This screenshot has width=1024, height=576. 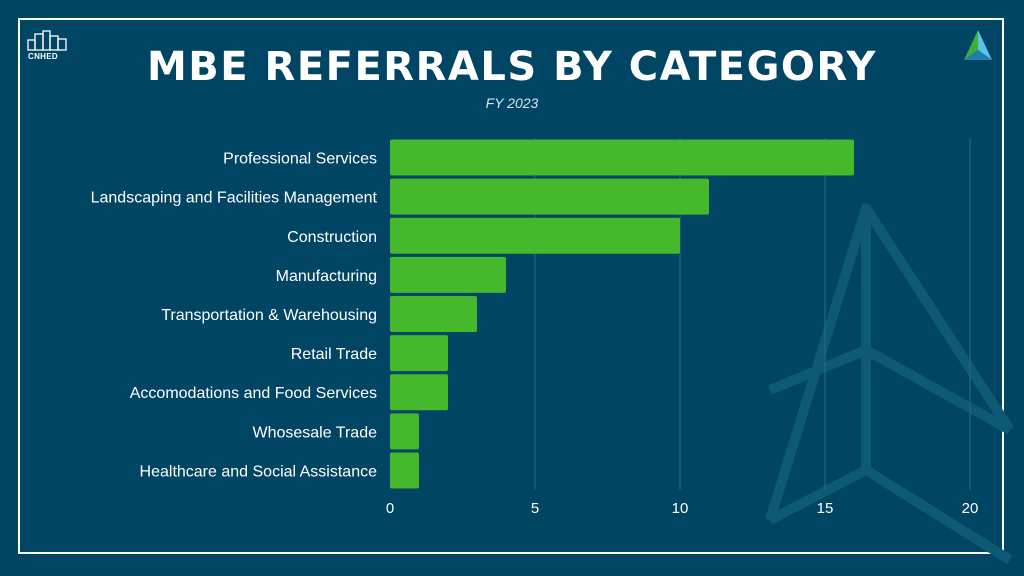 I want to click on cnhed-logo-icon, so click(x=47, y=40).